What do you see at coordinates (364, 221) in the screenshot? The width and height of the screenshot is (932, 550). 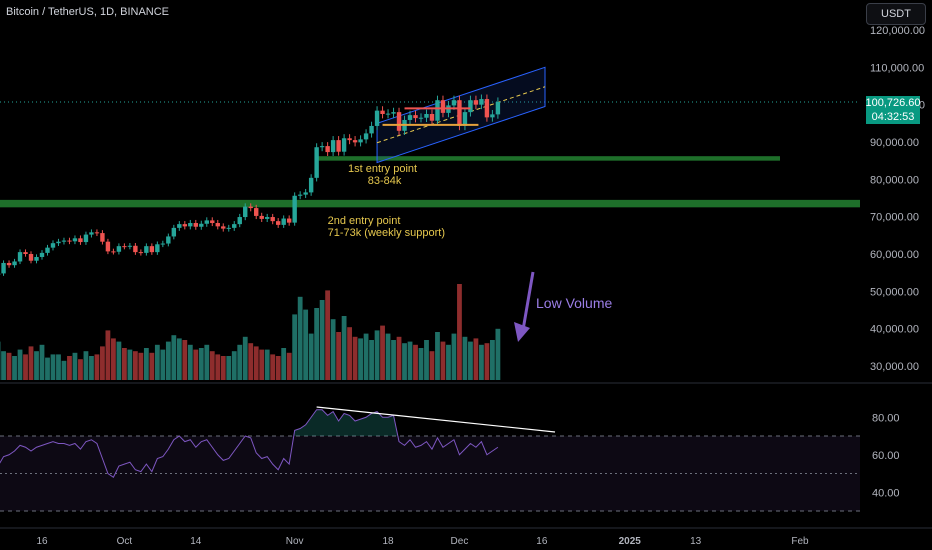 I see `annotation-entry-2: 2nd entry point` at bounding box center [364, 221].